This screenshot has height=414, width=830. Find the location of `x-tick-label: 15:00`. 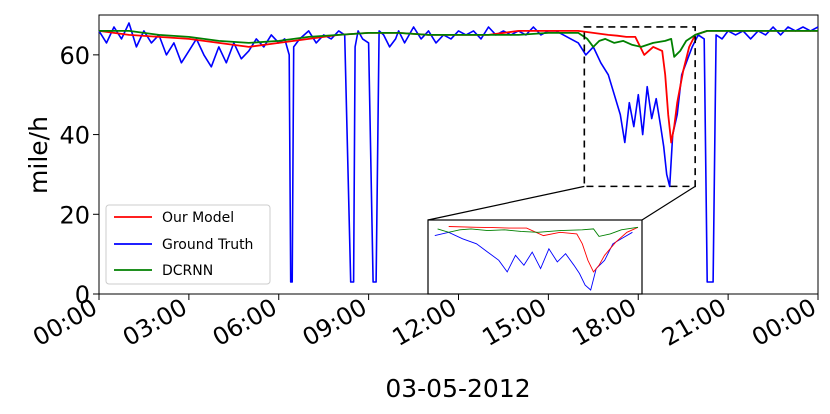

x-tick-label: 15:00 is located at coordinates (514, 322).